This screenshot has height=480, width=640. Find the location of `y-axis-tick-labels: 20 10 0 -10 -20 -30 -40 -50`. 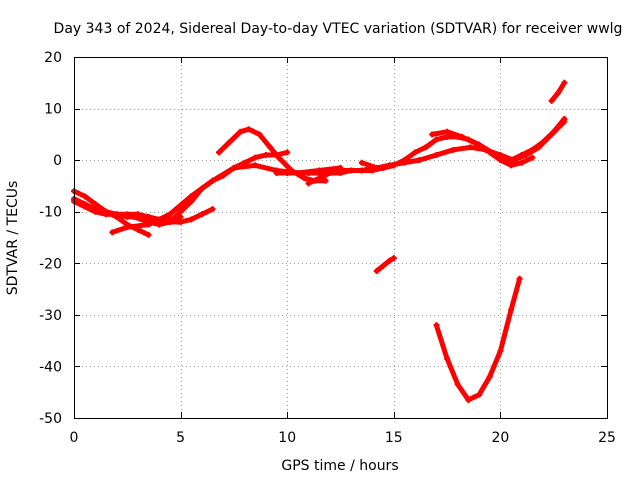

y-axis-tick-labels: 20 10 0 -10 -20 -30 -40 -50 is located at coordinates (50, 238).